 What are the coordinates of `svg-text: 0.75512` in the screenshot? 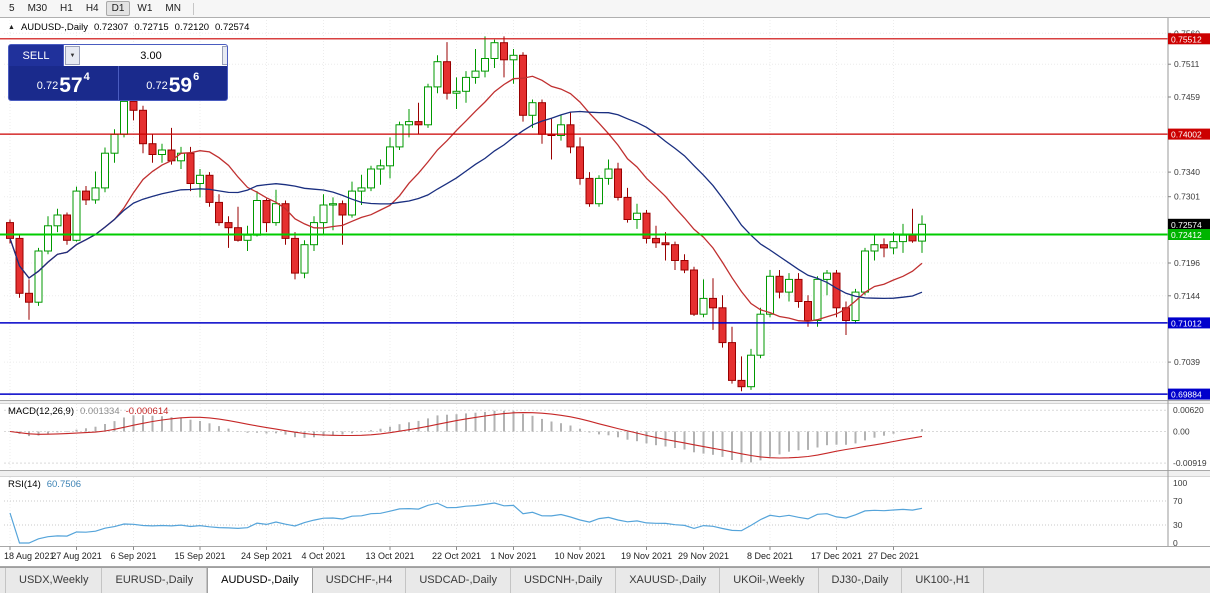 It's located at (1186, 39).